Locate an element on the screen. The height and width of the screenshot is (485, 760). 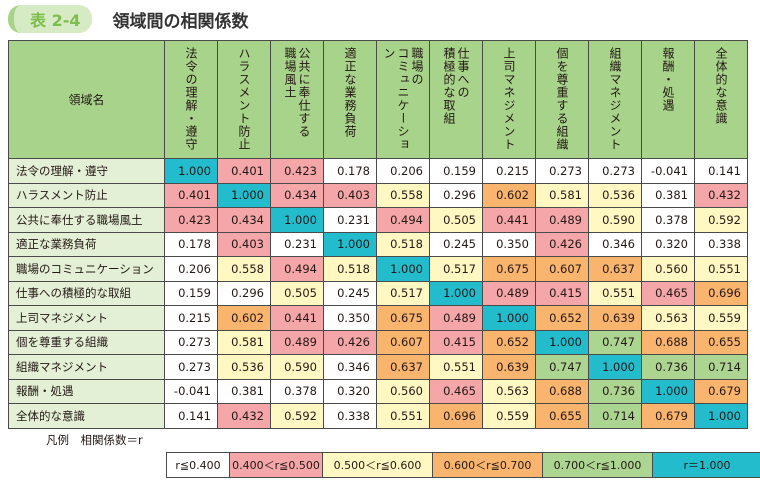
row-header: 組織マネジメント is located at coordinates (86, 367).